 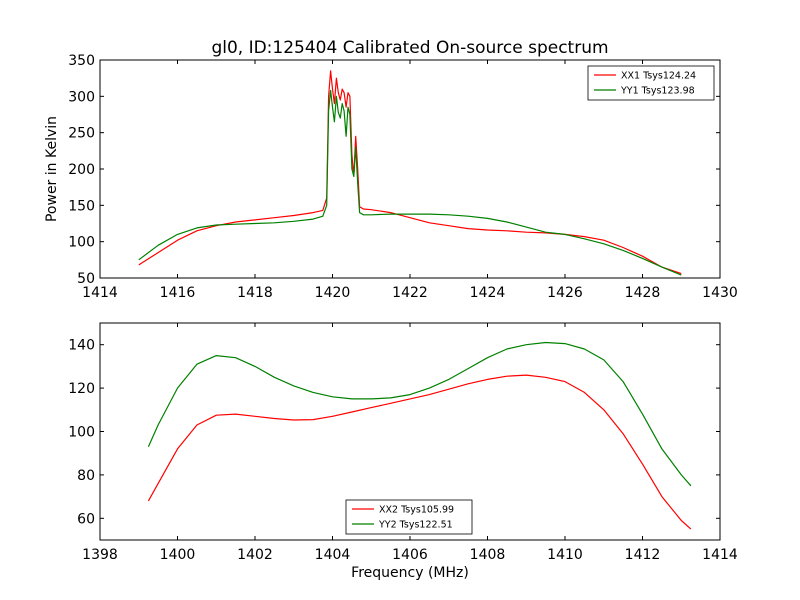 What do you see at coordinates (333, 293) in the screenshot?
I see `x-tick-label: 1420` at bounding box center [333, 293].